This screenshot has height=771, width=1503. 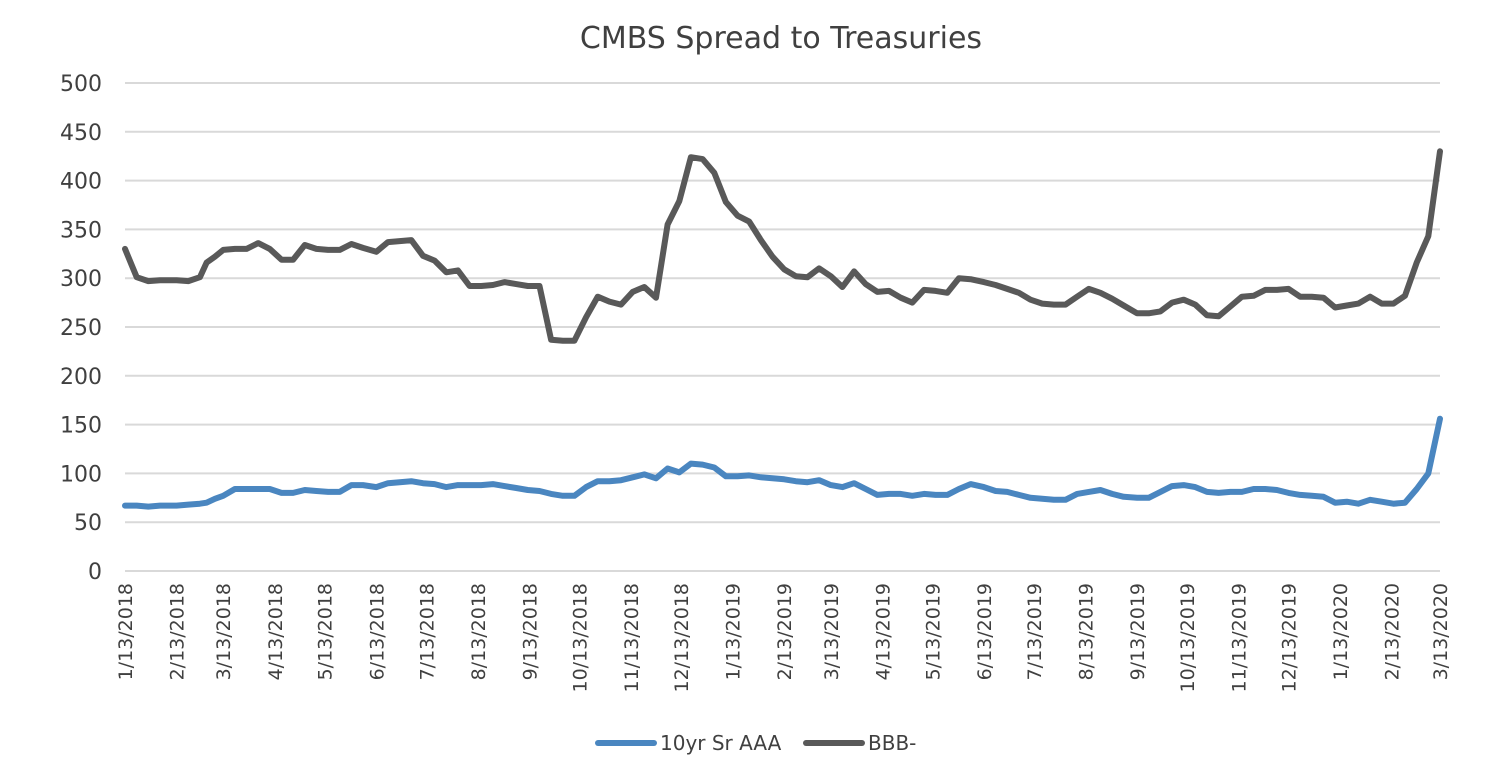 What do you see at coordinates (682, 638) in the screenshot?
I see `x-tick-label: 12/13/2018` at bounding box center [682, 638].